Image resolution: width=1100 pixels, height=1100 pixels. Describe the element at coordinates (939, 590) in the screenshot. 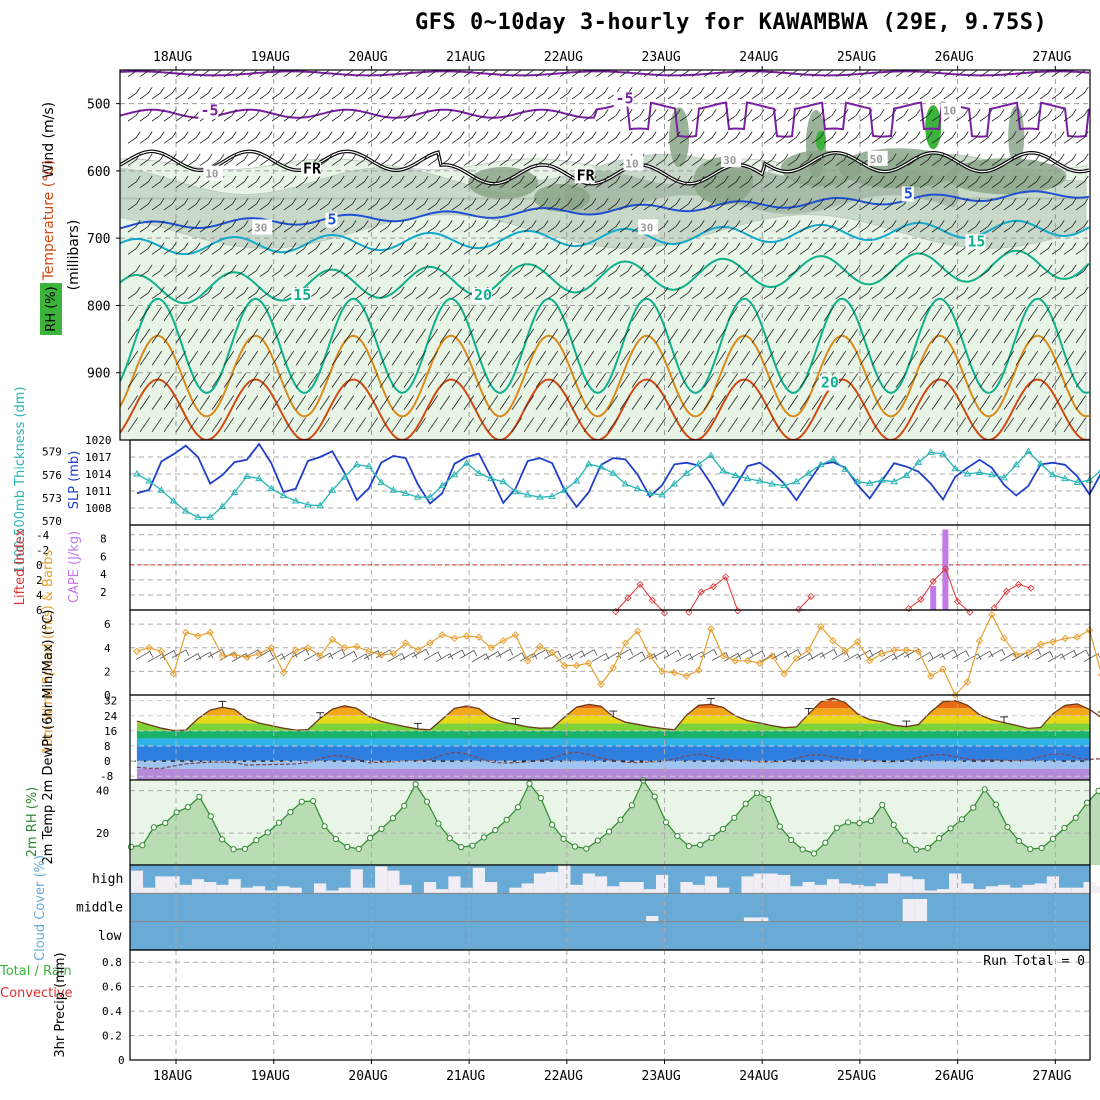

I see `li-line` at that location.